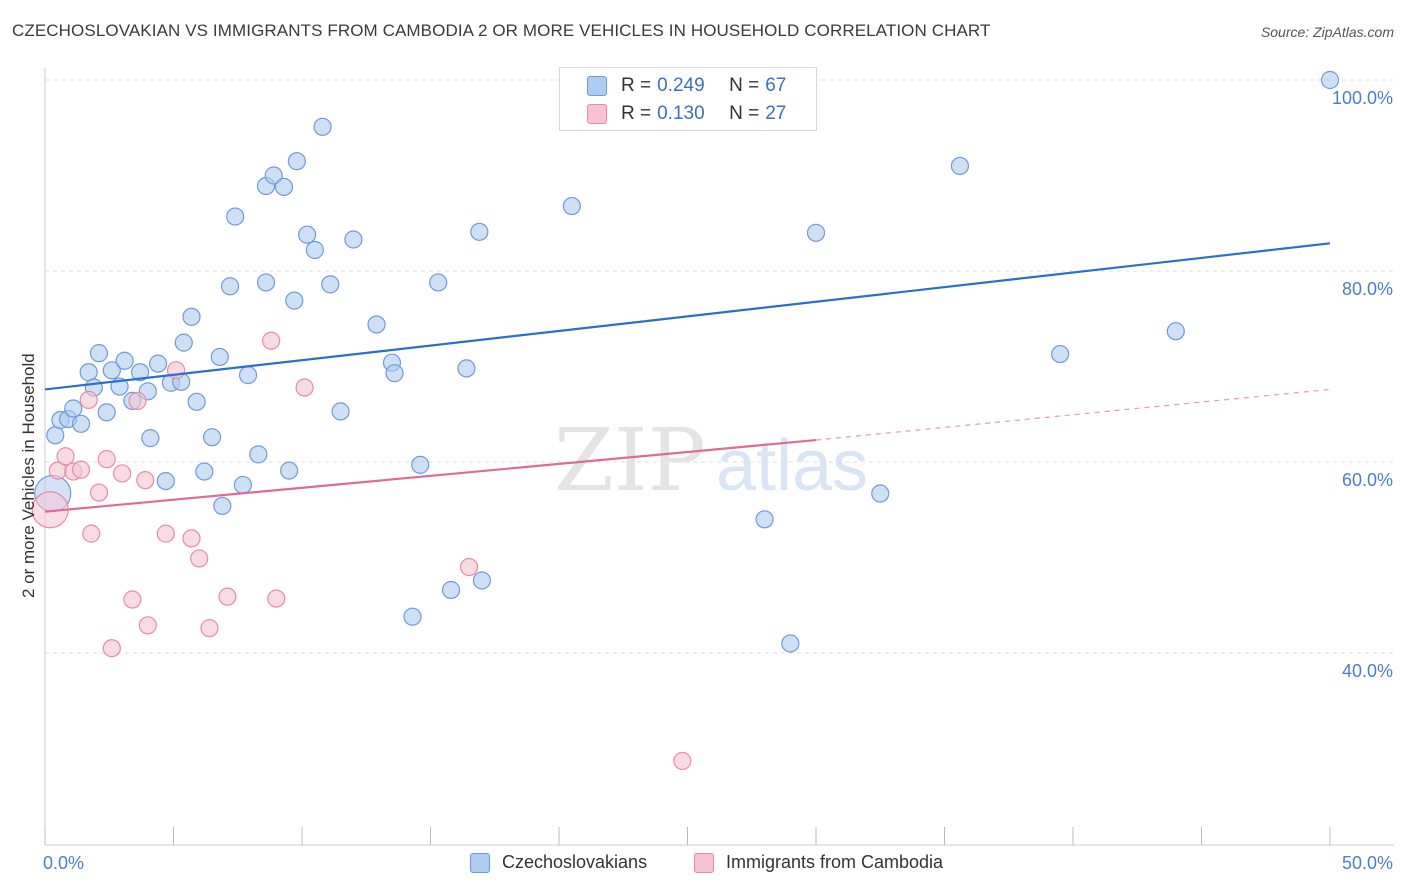  What do you see at coordinates (480, 862) in the screenshot?
I see `bottom-legend-swatch-blue` at bounding box center [480, 862].